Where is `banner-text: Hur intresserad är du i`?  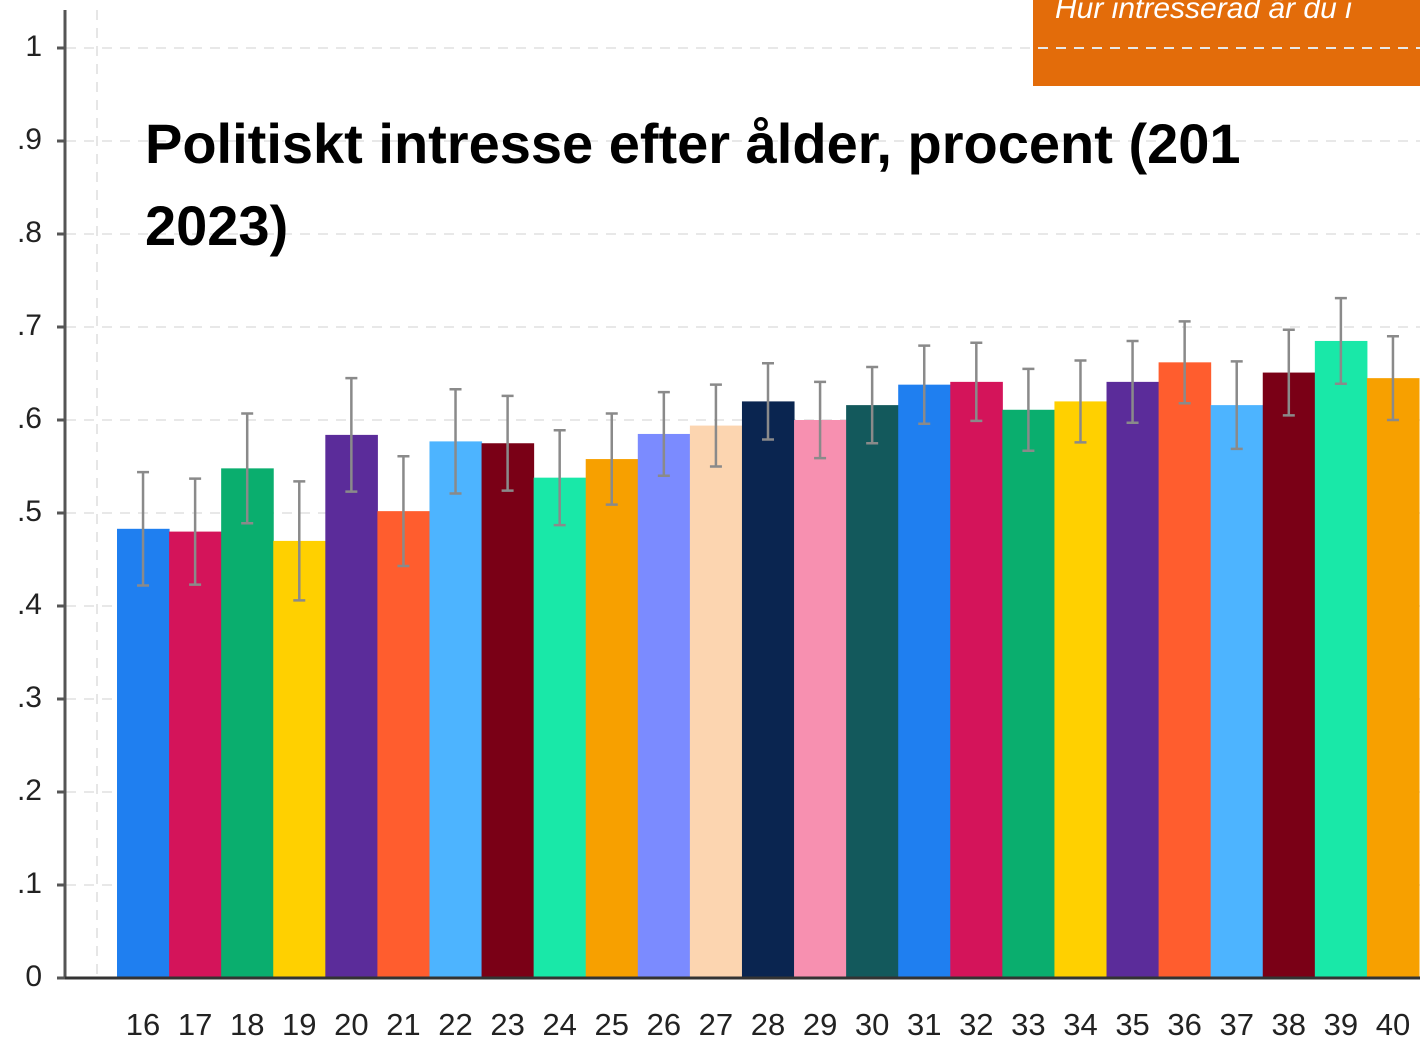 banner-text: Hur intresserad är du i is located at coordinates (1204, 12).